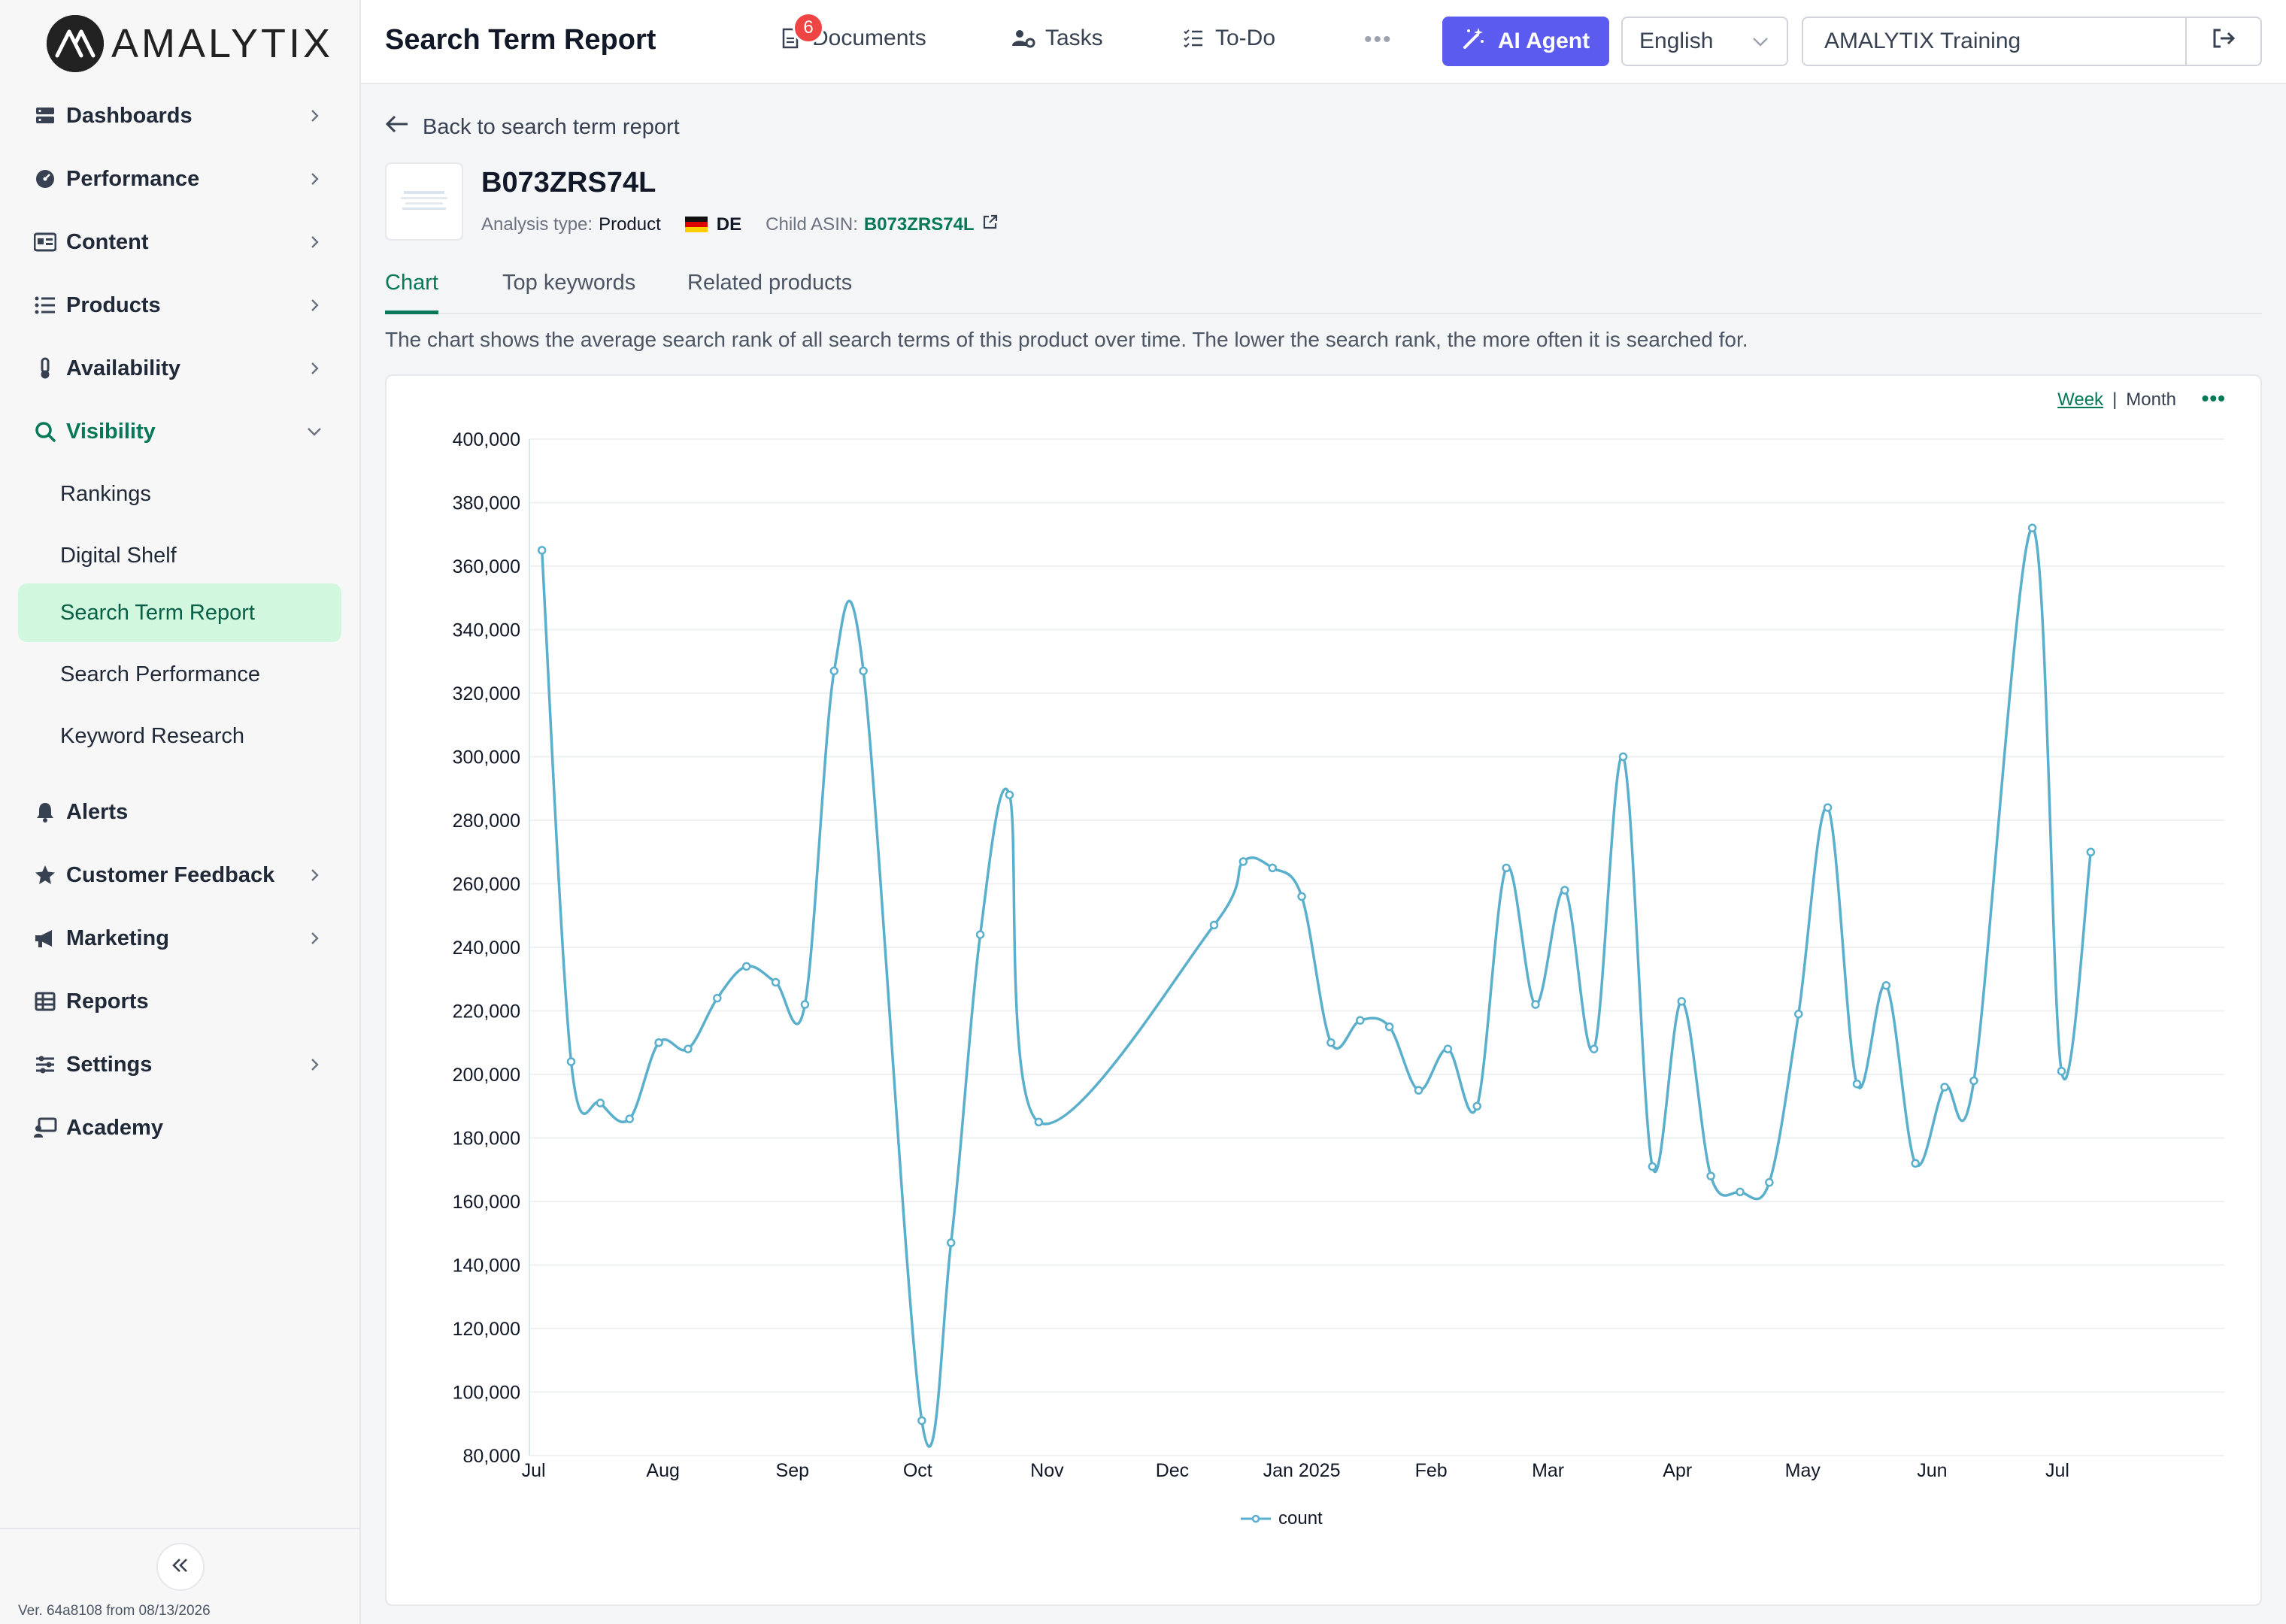 The image size is (2286, 1624). I want to click on chevron-down-icon, so click(314, 432).